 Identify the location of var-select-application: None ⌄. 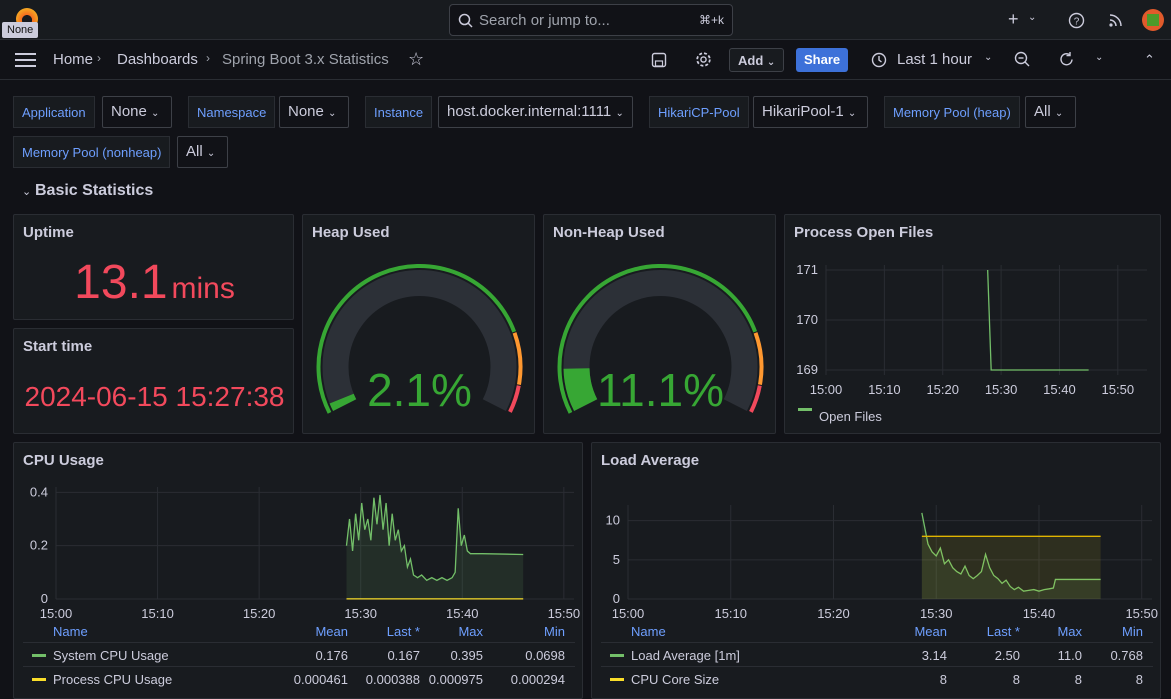
(137, 112).